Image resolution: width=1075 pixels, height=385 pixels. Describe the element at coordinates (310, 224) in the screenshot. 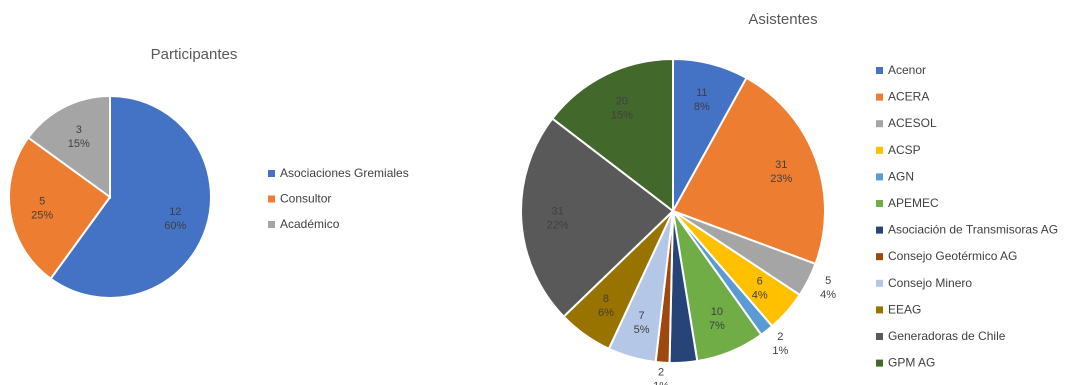

I see `legend-label: Académico` at that location.